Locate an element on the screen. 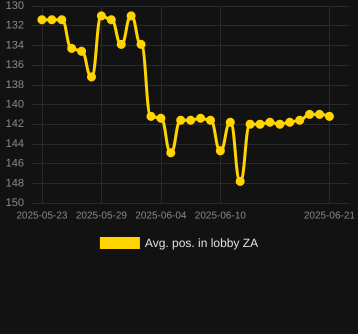 This screenshot has width=358, height=334. legend-label: Avg. pos. in lobby ZA is located at coordinates (201, 243).